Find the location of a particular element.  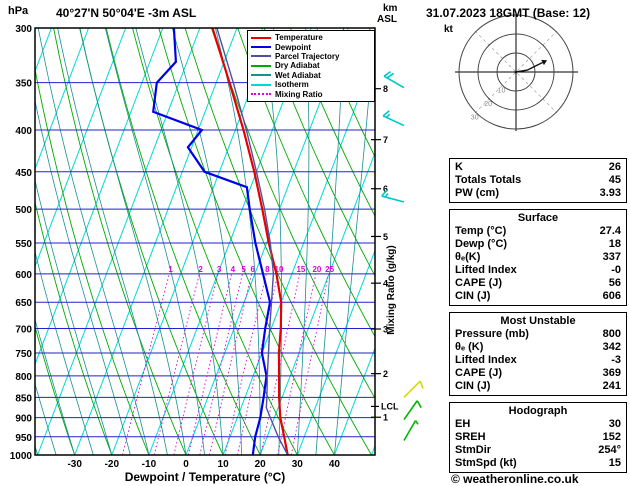

row-value: 30 is located at coordinates (614, 424).